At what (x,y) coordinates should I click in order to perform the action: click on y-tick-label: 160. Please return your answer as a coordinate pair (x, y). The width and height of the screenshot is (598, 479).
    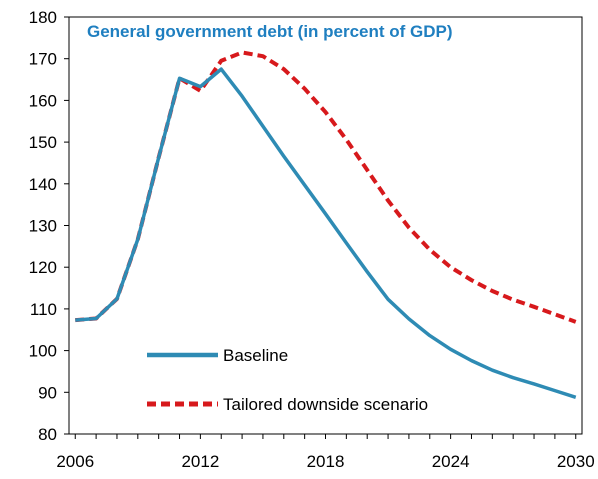
    Looking at the image, I should click on (43, 100).